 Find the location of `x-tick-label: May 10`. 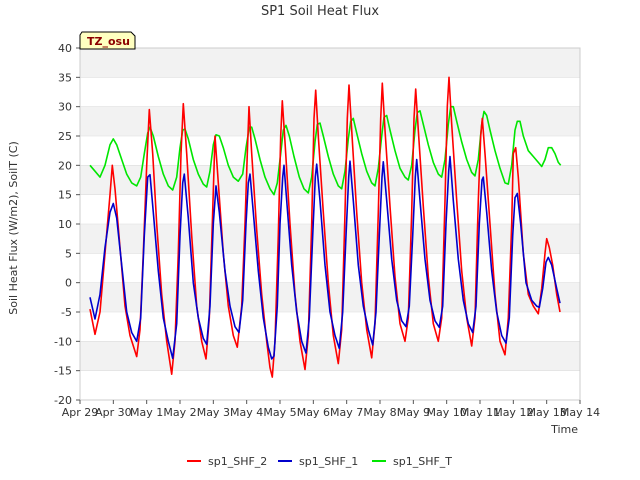

x-tick-label: May 10 is located at coordinates (447, 412).